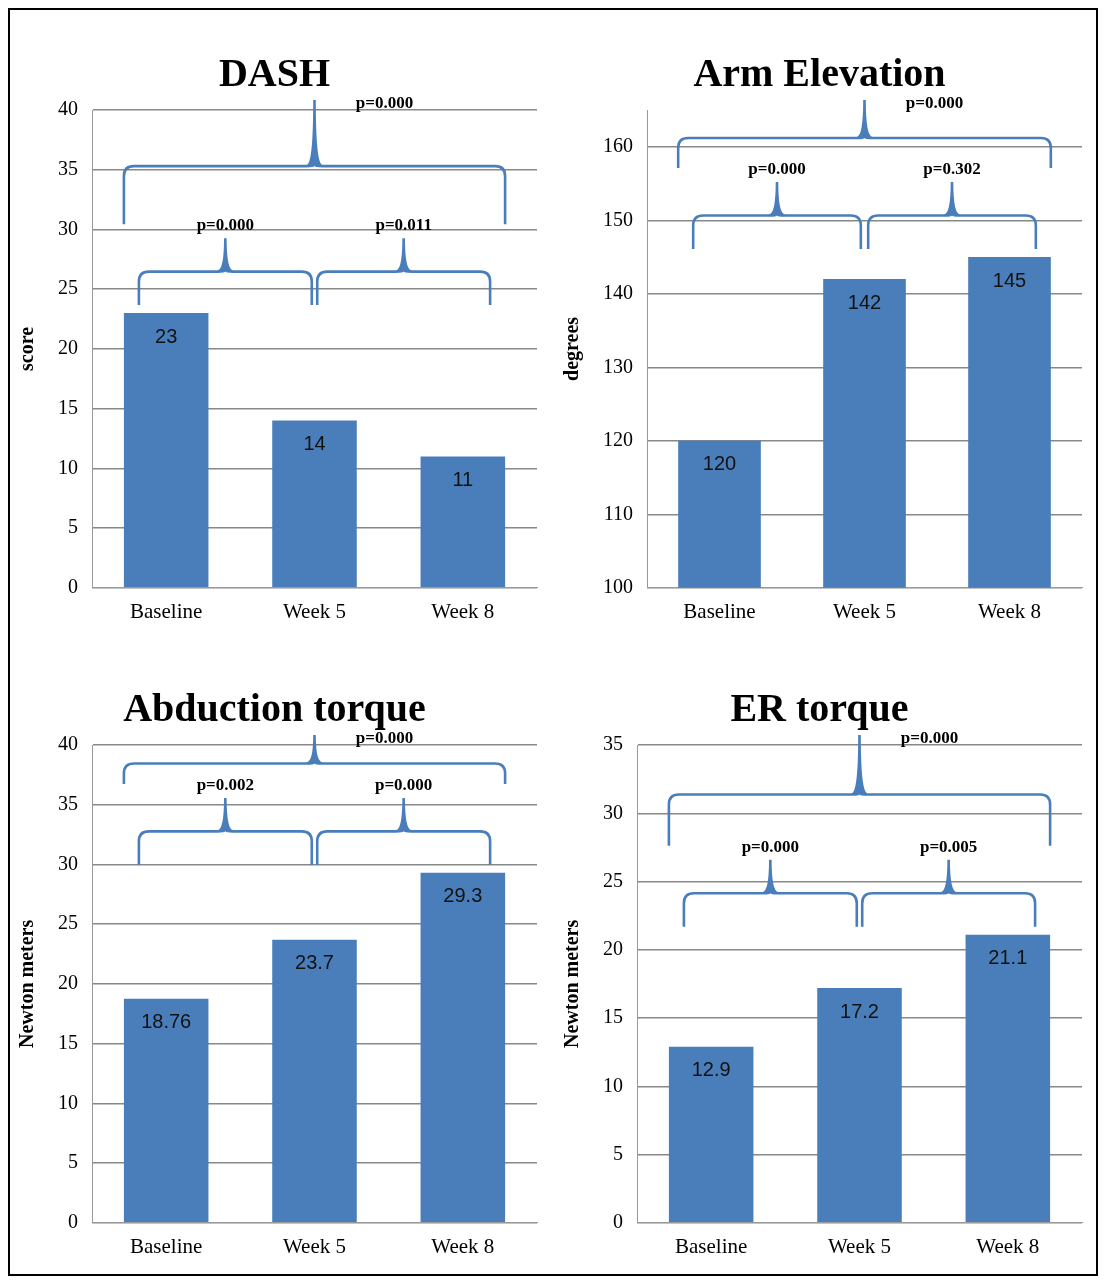  I want to click on data-label: 145, so click(1009, 279).